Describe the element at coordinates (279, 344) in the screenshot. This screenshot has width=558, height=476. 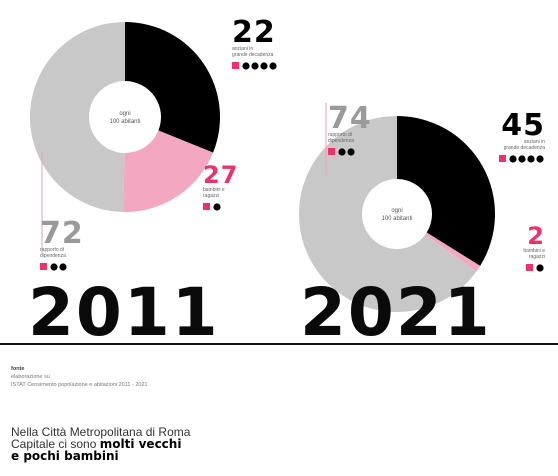
I see `baseline-rule` at that location.